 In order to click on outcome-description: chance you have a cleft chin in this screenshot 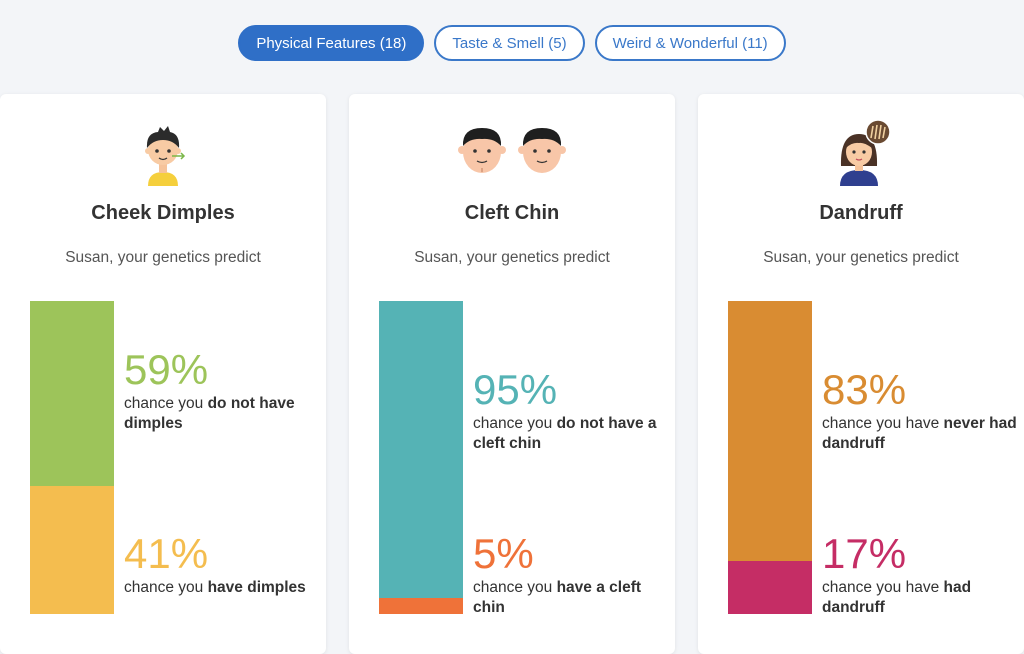, I will do `click(557, 597)`.